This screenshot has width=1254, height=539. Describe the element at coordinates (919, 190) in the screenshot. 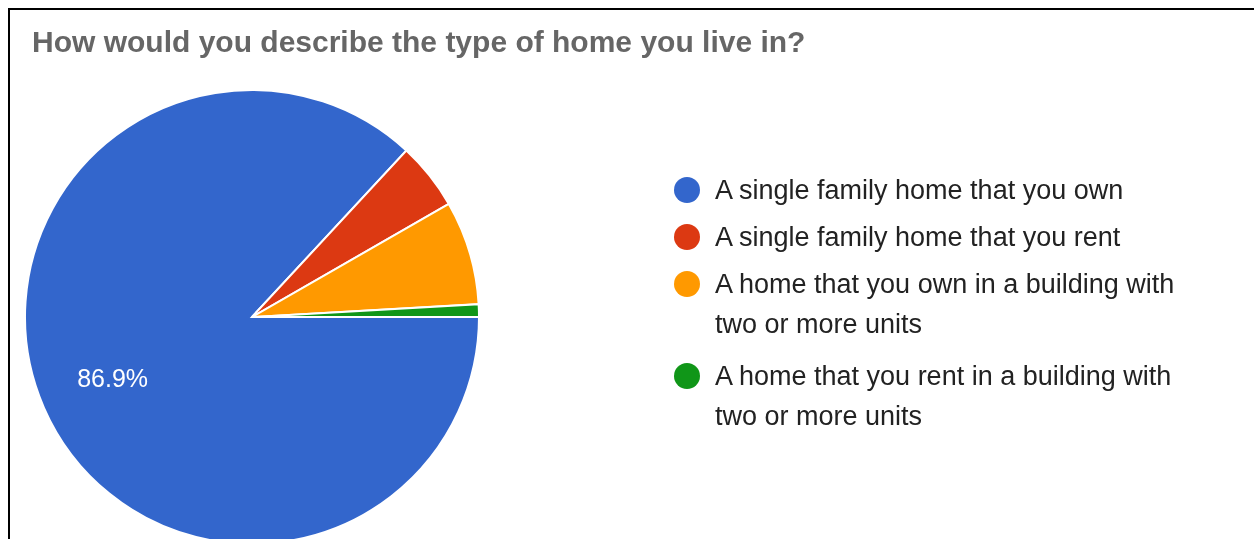

I see `legend-label: A single family home that you own` at that location.